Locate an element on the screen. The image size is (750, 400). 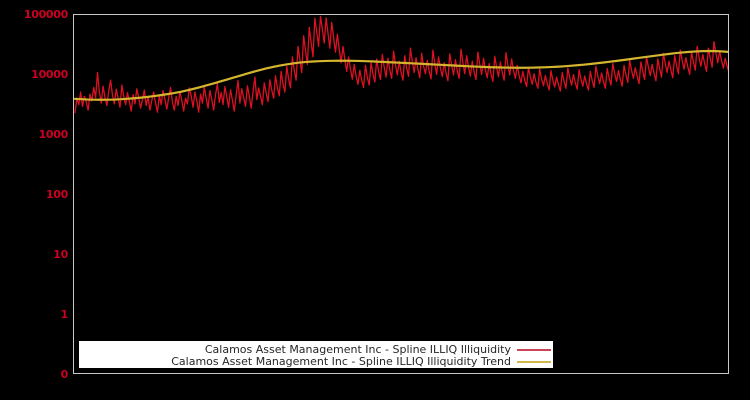
y-axis-tick-label: 100000 is located at coordinates (45, 14).